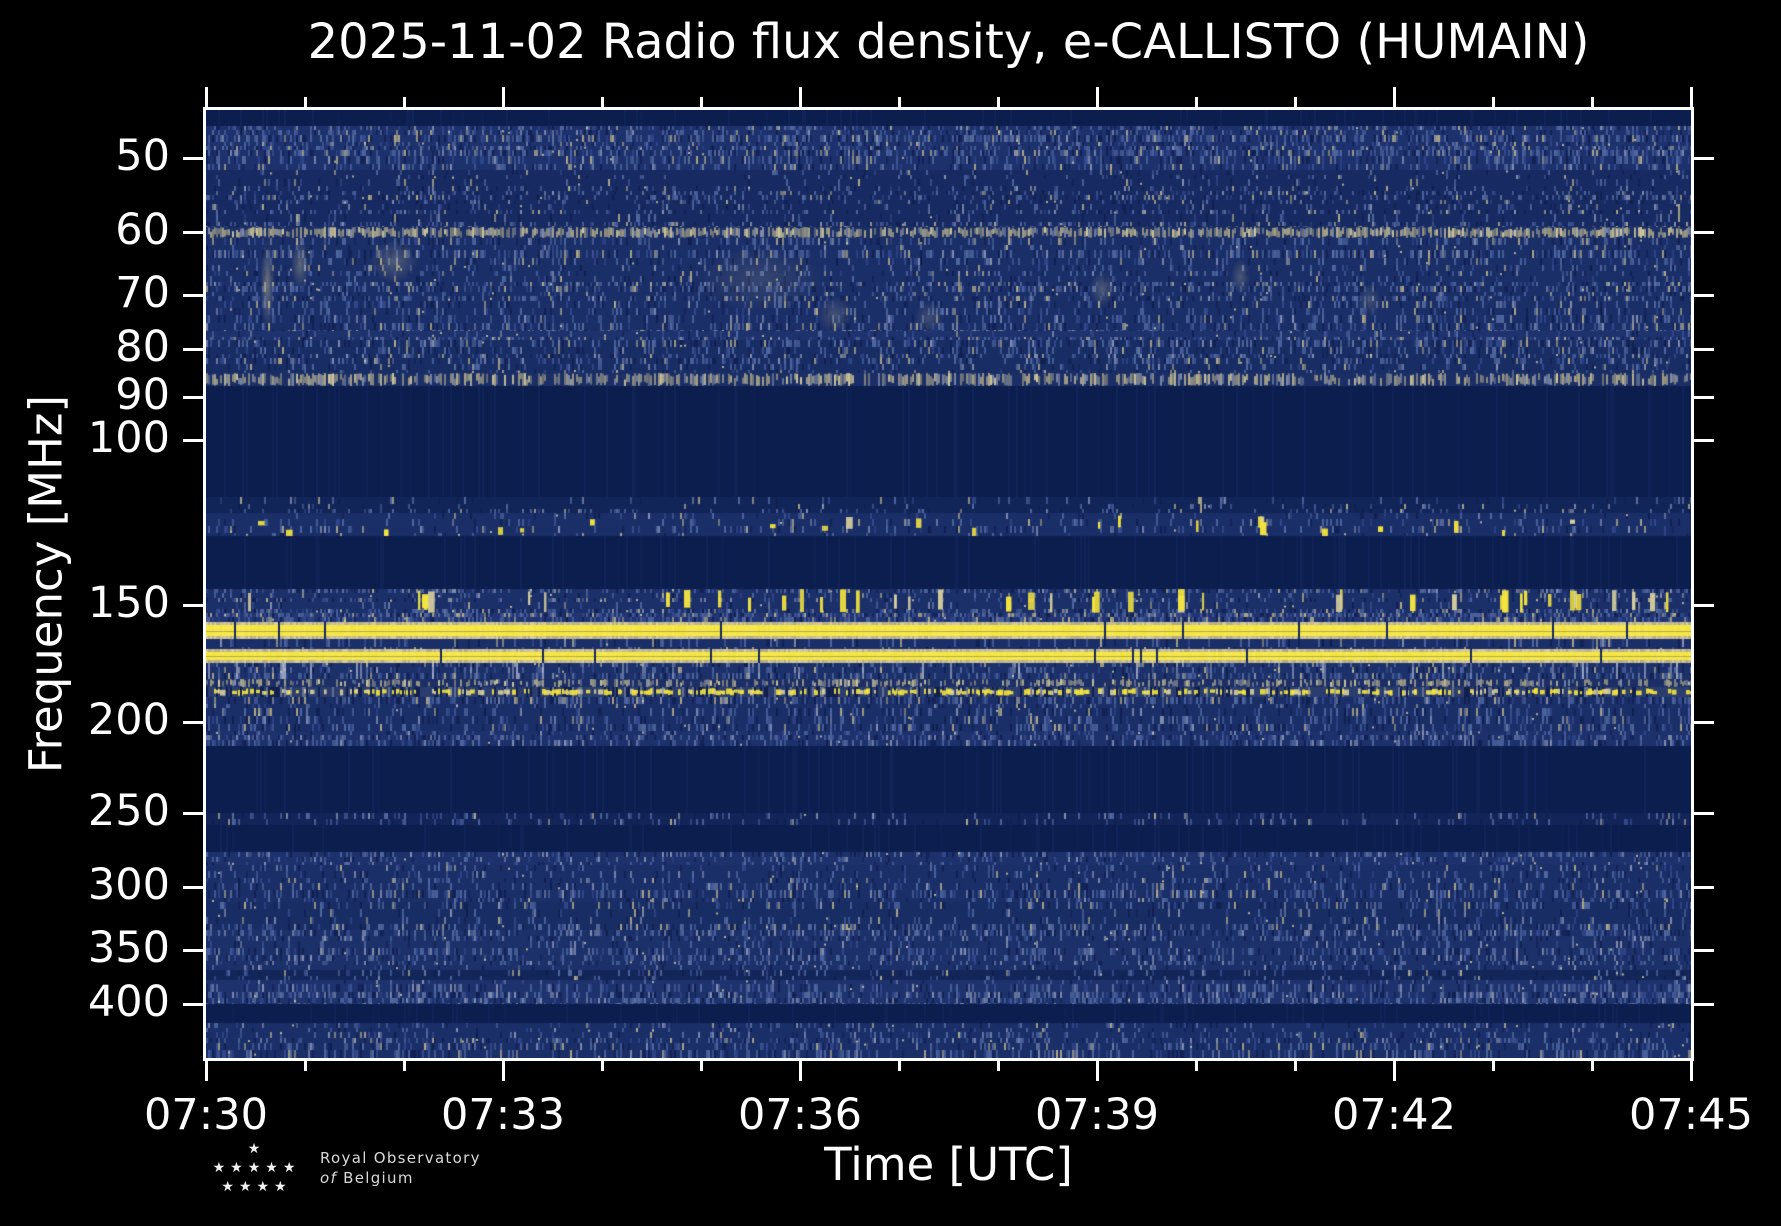 The height and width of the screenshot is (1226, 1781). I want to click on rob-logo-text: Royal Observatory of Belgium, so click(400, 1168).